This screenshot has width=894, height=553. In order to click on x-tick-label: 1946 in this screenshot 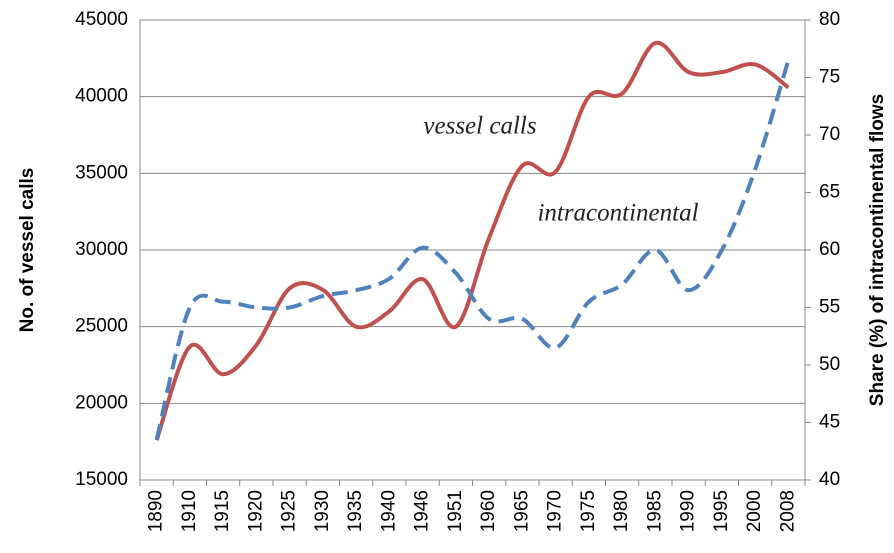, I will do `click(422, 511)`.